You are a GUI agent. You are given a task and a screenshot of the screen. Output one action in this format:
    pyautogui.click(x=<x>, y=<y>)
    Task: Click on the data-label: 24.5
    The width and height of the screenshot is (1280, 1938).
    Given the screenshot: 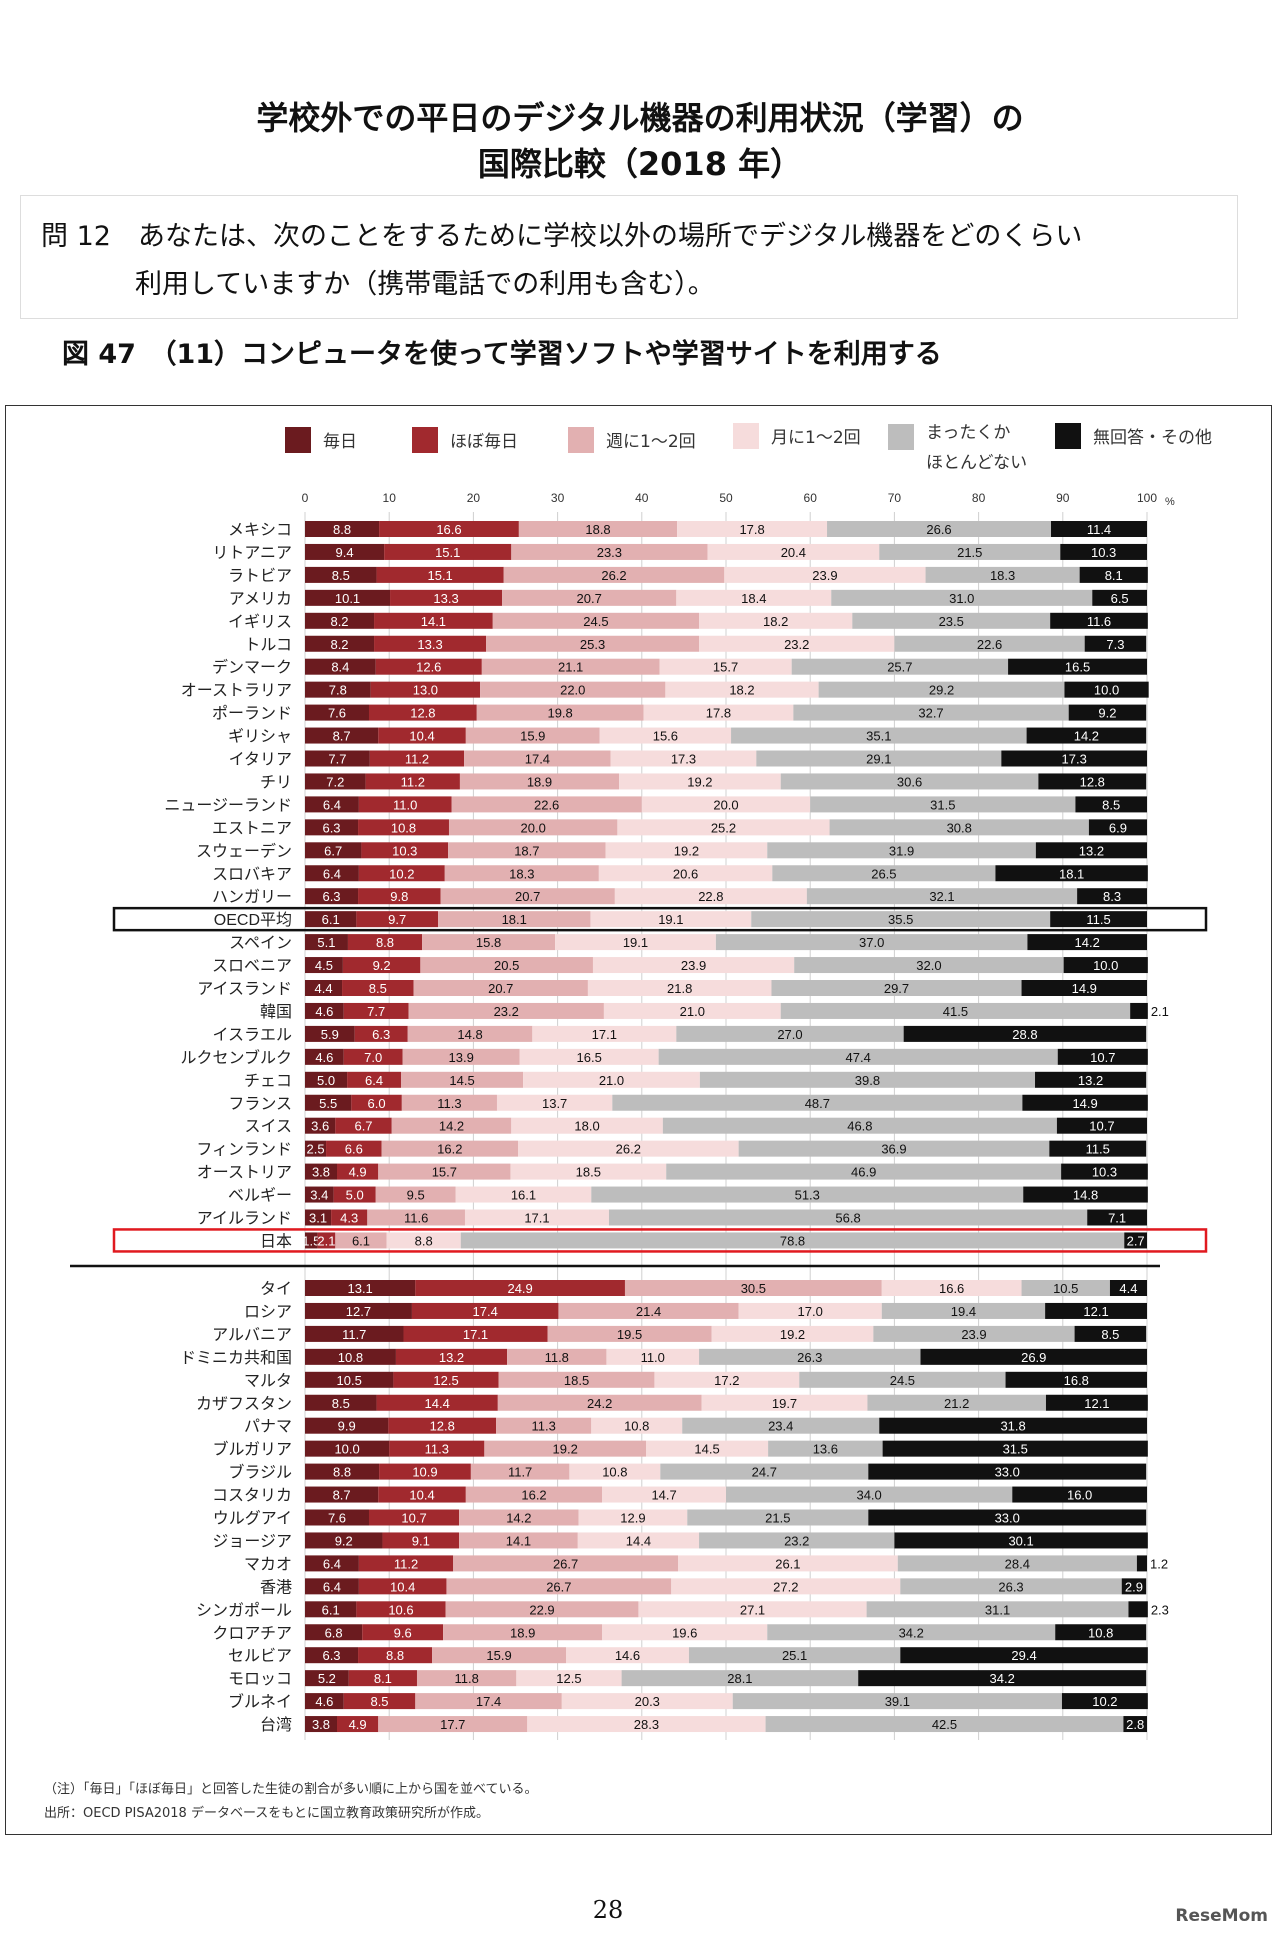 What is the action you would take?
    pyautogui.click(x=595, y=621)
    